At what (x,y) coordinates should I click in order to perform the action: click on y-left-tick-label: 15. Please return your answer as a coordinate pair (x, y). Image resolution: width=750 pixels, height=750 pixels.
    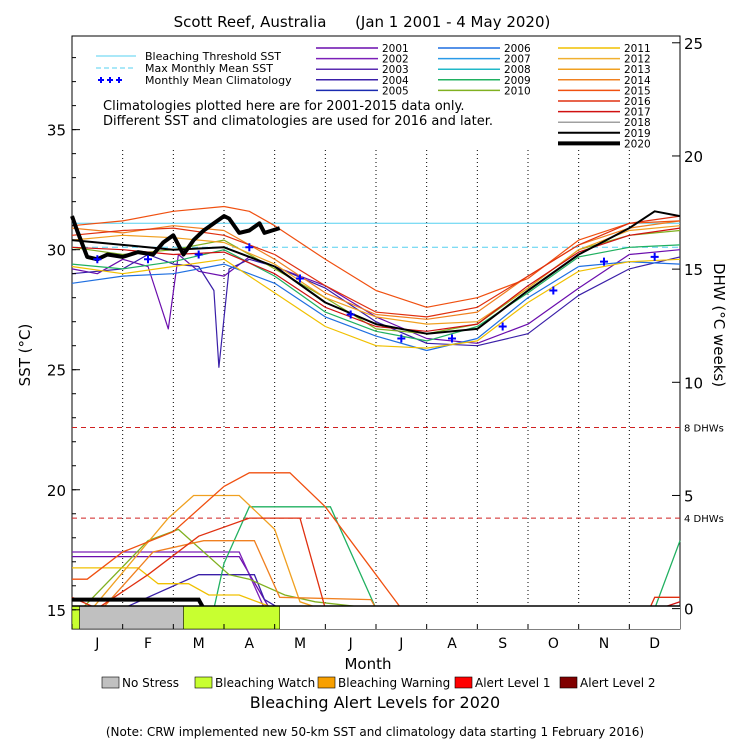
    Looking at the image, I should click on (56, 611).